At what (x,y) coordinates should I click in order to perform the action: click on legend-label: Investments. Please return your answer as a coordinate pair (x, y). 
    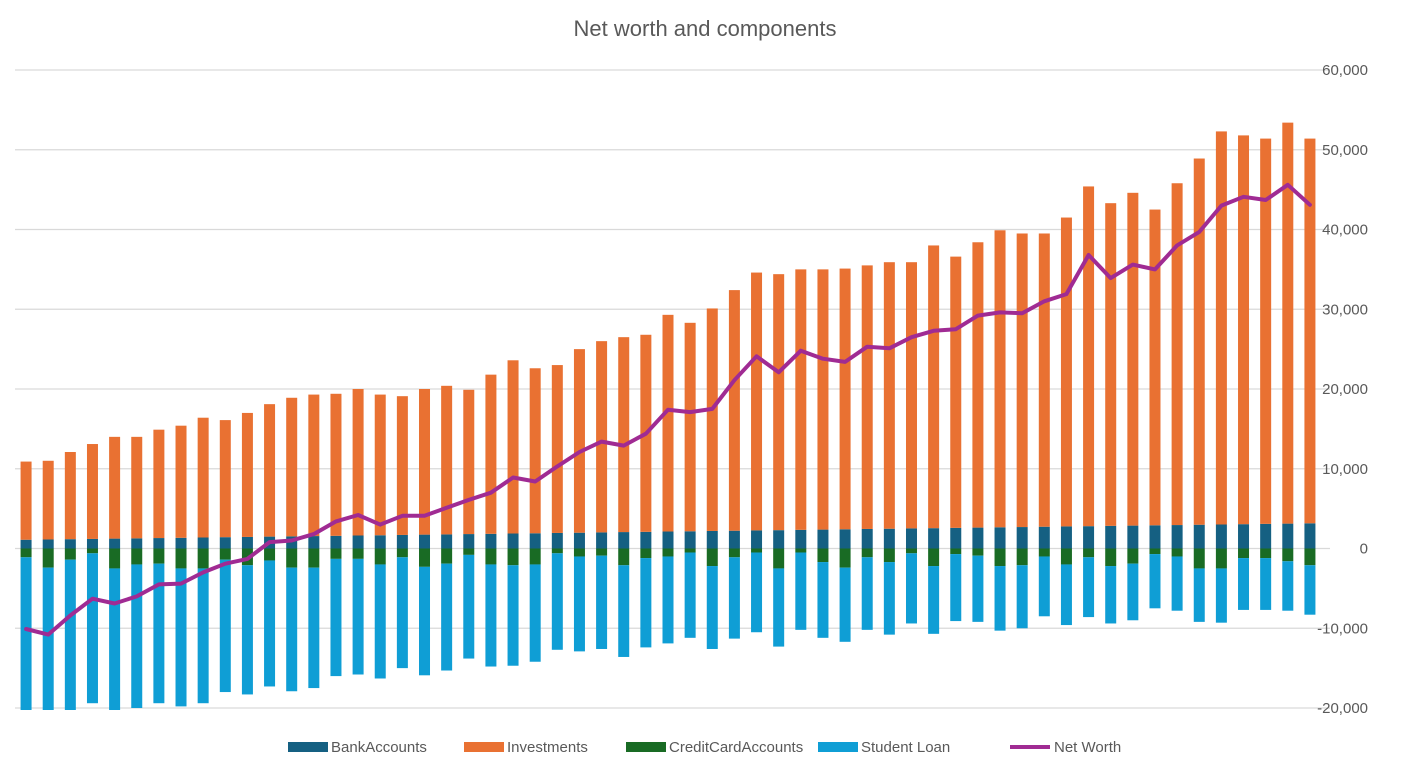
    Looking at the image, I should click on (547, 747).